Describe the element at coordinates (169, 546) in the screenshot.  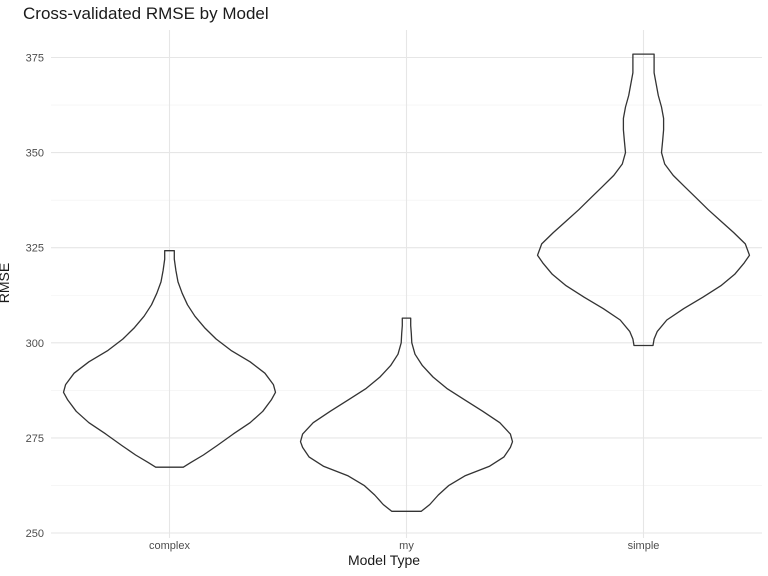
I see `x-tick-label: complex` at that location.